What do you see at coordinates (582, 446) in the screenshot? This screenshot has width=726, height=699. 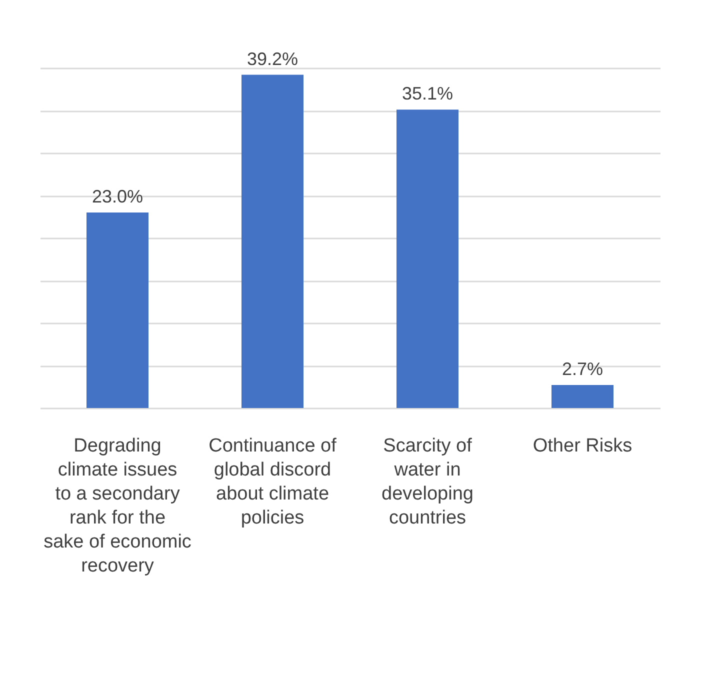 I see `x-tick-label: Other Risks` at bounding box center [582, 446].